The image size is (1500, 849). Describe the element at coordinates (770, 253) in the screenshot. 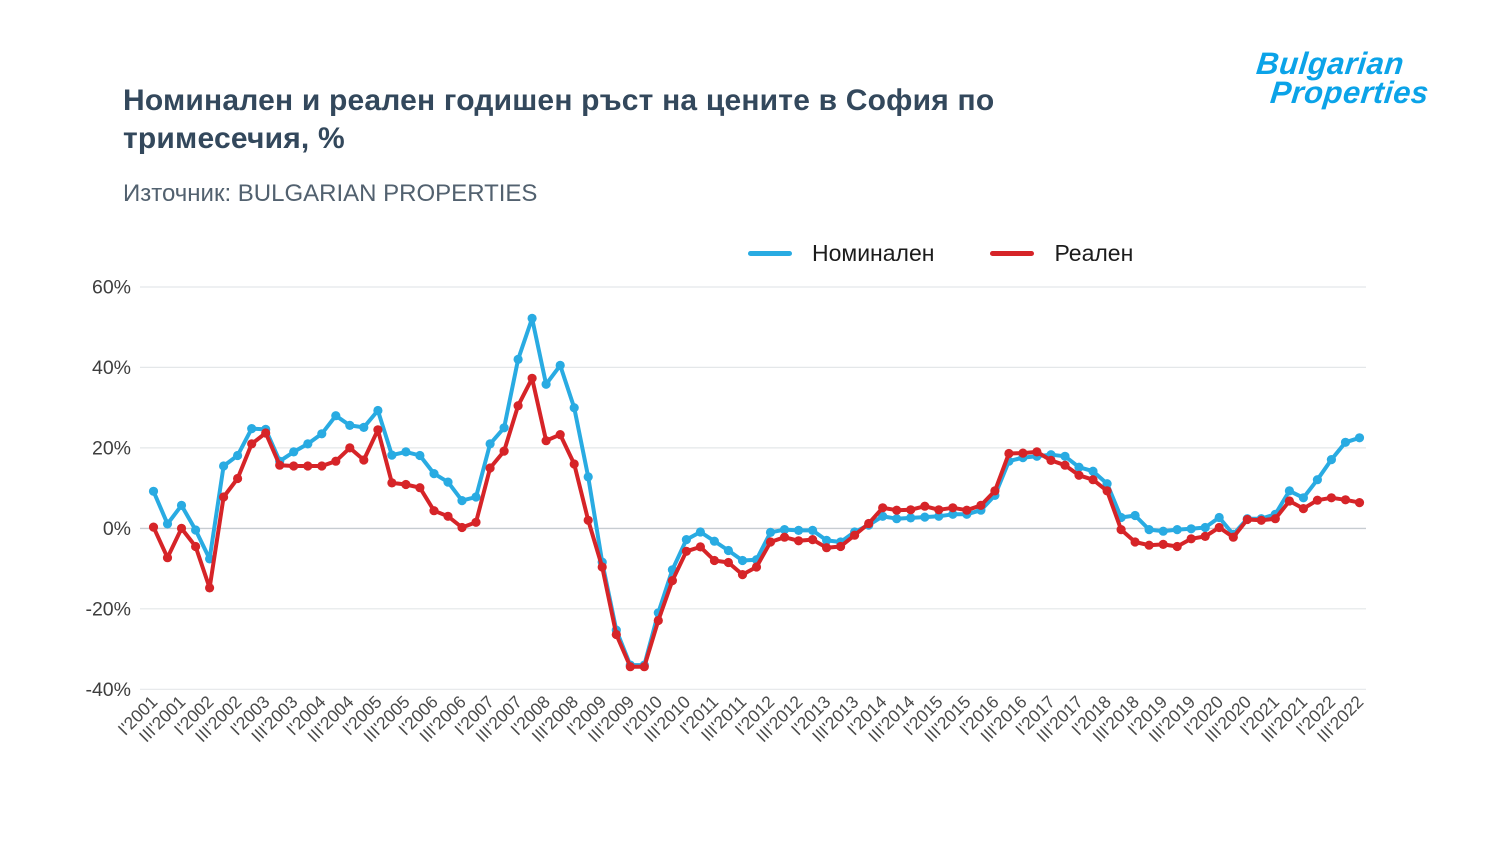

I see `nominal-line-swatch` at that location.